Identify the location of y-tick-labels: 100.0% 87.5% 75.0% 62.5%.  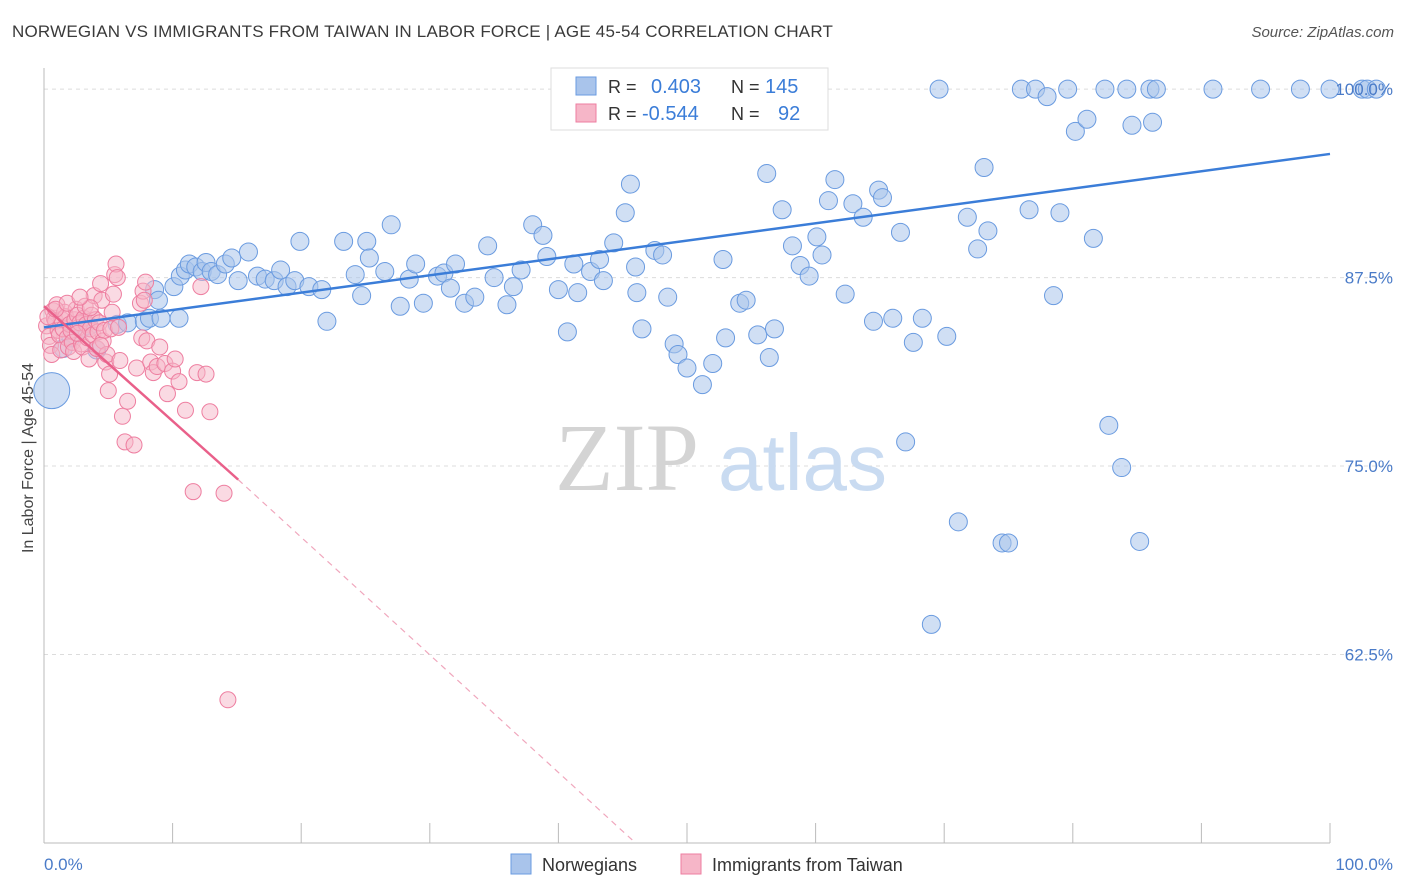
(1364, 372).